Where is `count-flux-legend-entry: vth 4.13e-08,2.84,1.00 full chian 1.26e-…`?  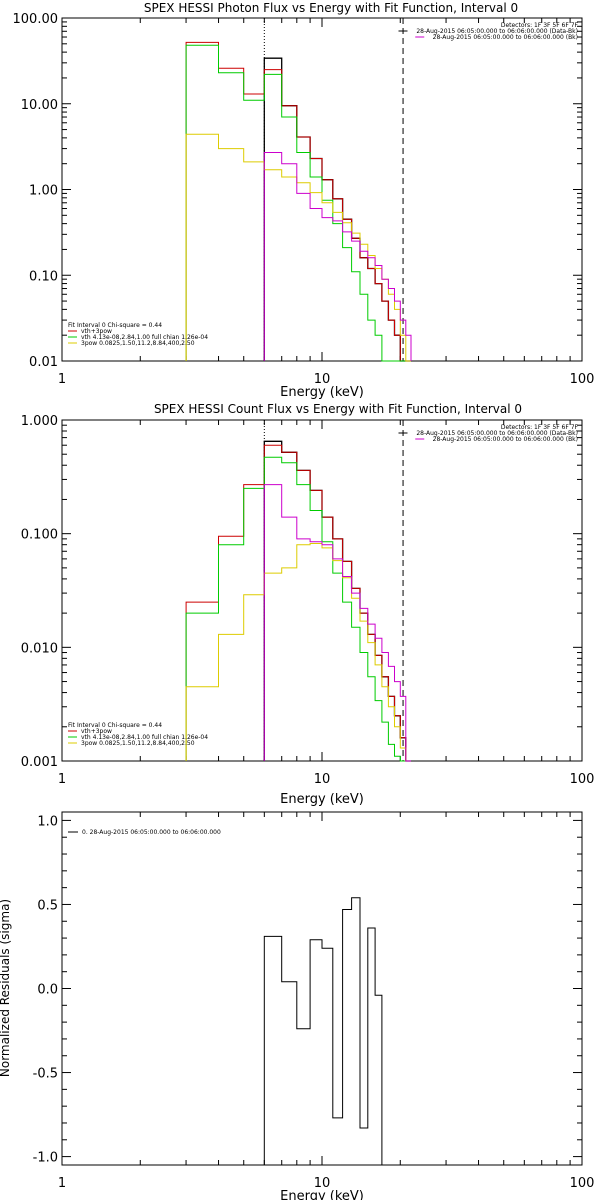
count-flux-legend-entry: vth 4.13e-08,2.84,1.00 full chian 1.26e-… is located at coordinates (144, 737).